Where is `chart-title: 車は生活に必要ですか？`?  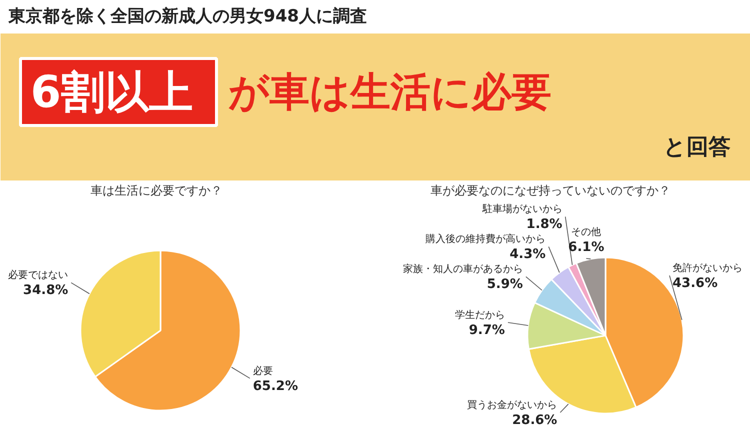
chart-title: 車は生活に必要ですか？ is located at coordinates (156, 191).